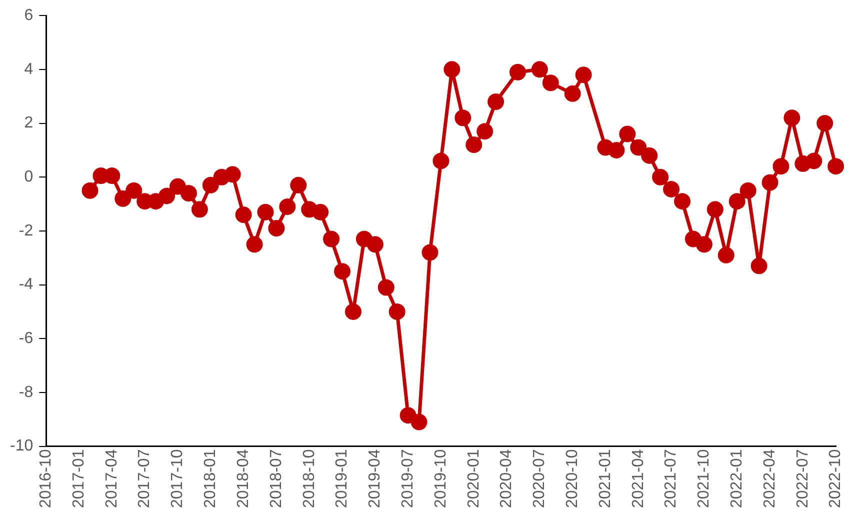 This screenshot has height=515, width=858. What do you see at coordinates (704, 478) in the screenshot?
I see `x-tick-label: 2021-10` at bounding box center [704, 478].